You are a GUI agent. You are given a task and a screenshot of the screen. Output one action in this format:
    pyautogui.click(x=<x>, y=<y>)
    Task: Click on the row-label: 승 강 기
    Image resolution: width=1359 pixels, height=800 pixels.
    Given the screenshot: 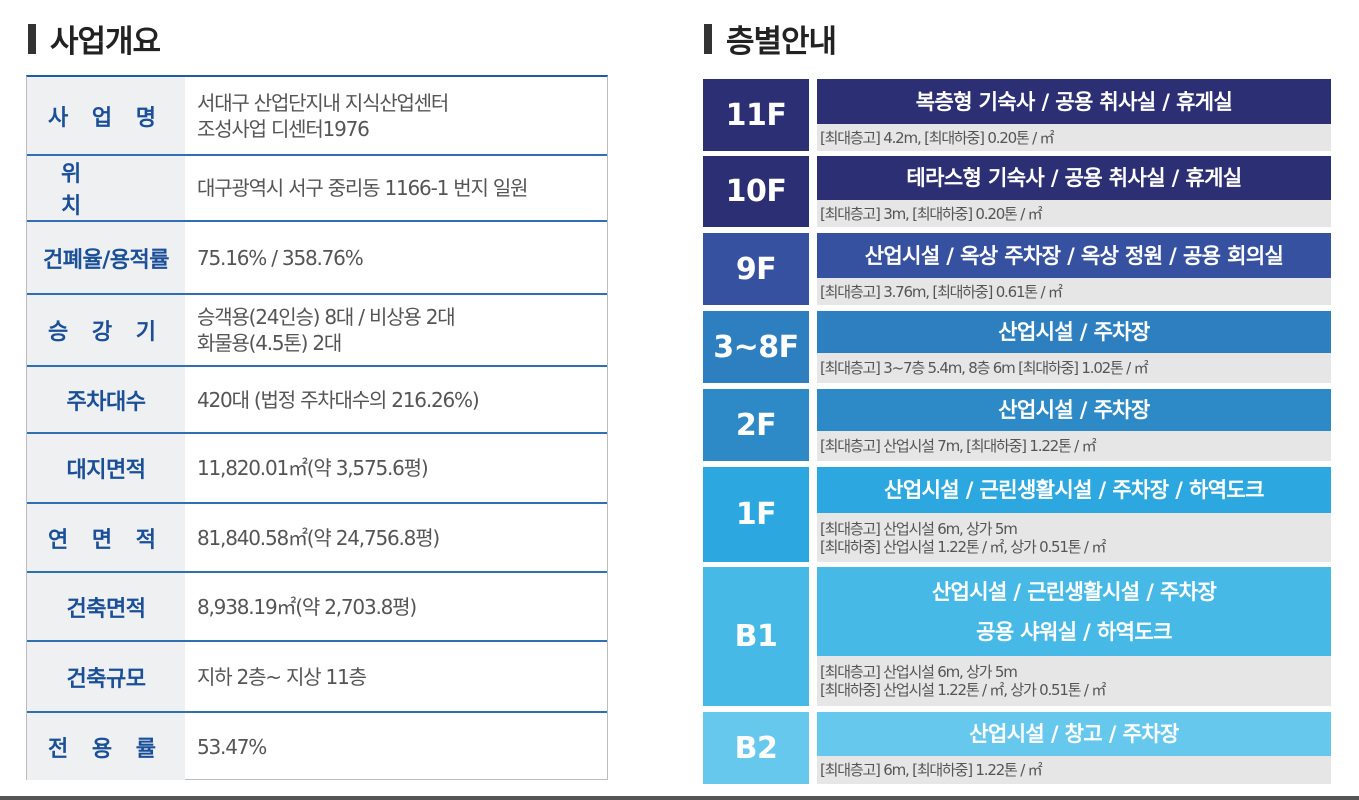 What is the action you would take?
    pyautogui.click(x=106, y=330)
    